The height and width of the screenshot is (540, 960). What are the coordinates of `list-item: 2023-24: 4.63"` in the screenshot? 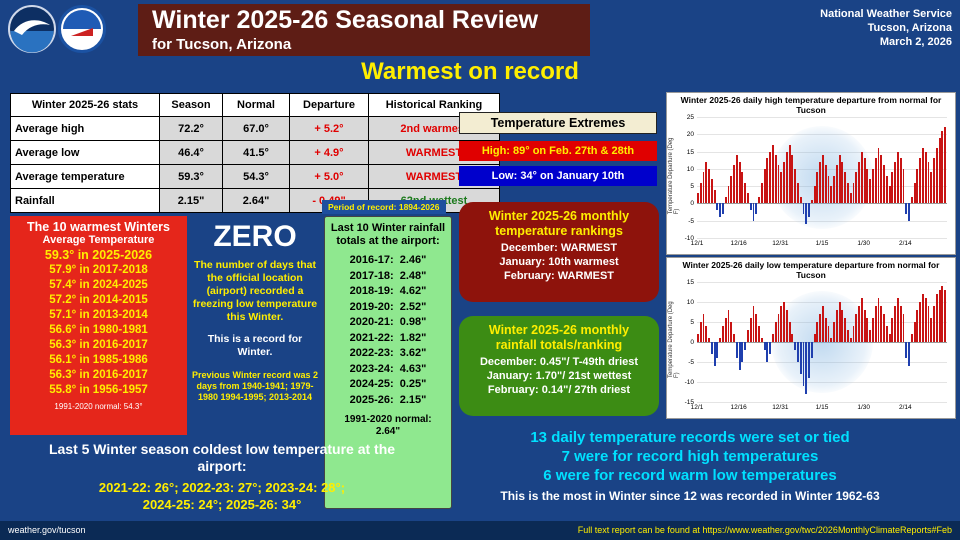 It's located at (388, 368).